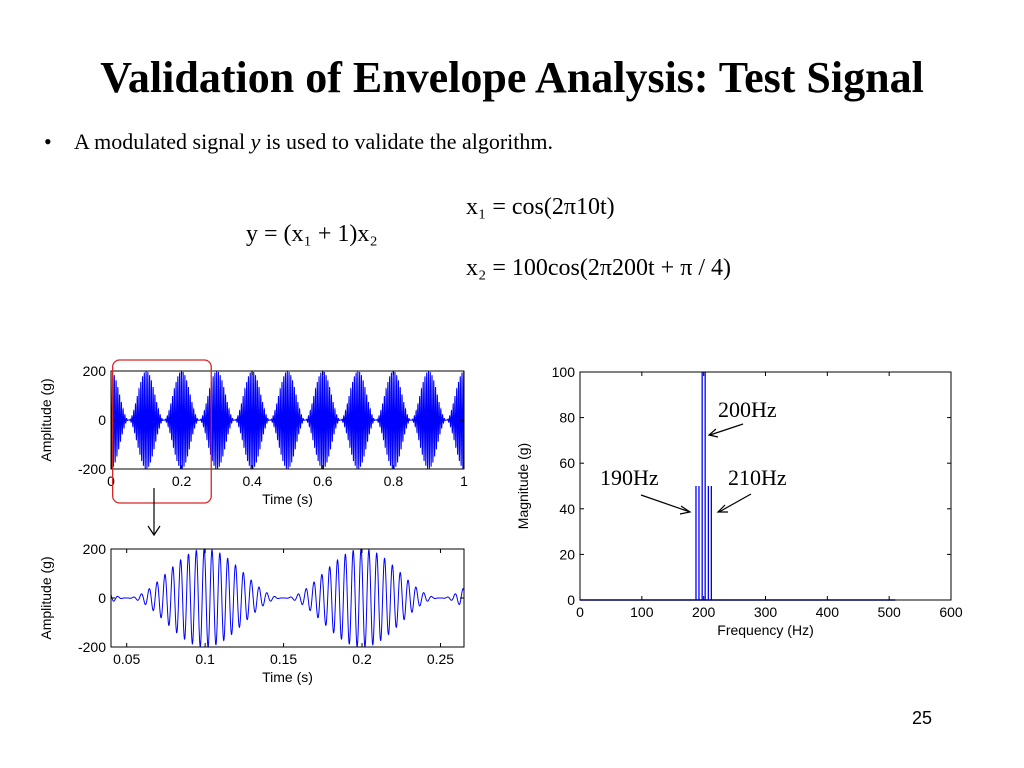 The width and height of the screenshot is (1024, 768). I want to click on x-tick-label: 100, so click(642, 612).